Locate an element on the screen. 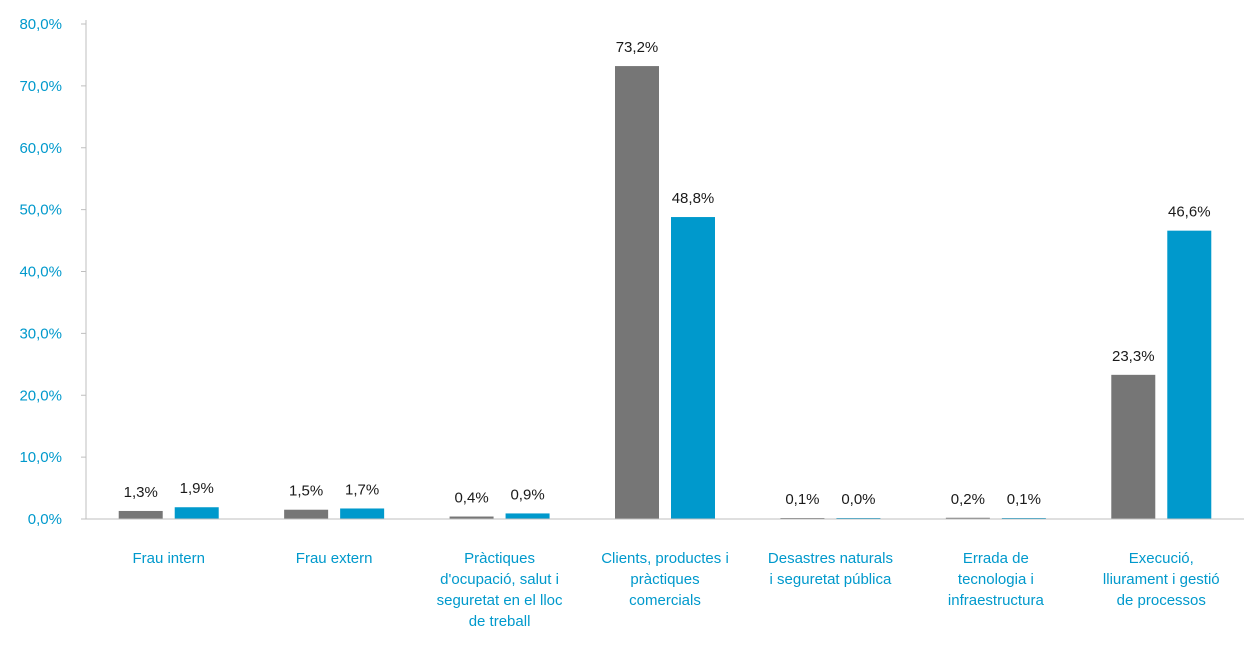  data-label-series2-cat5: 0,0% is located at coordinates (858, 499).